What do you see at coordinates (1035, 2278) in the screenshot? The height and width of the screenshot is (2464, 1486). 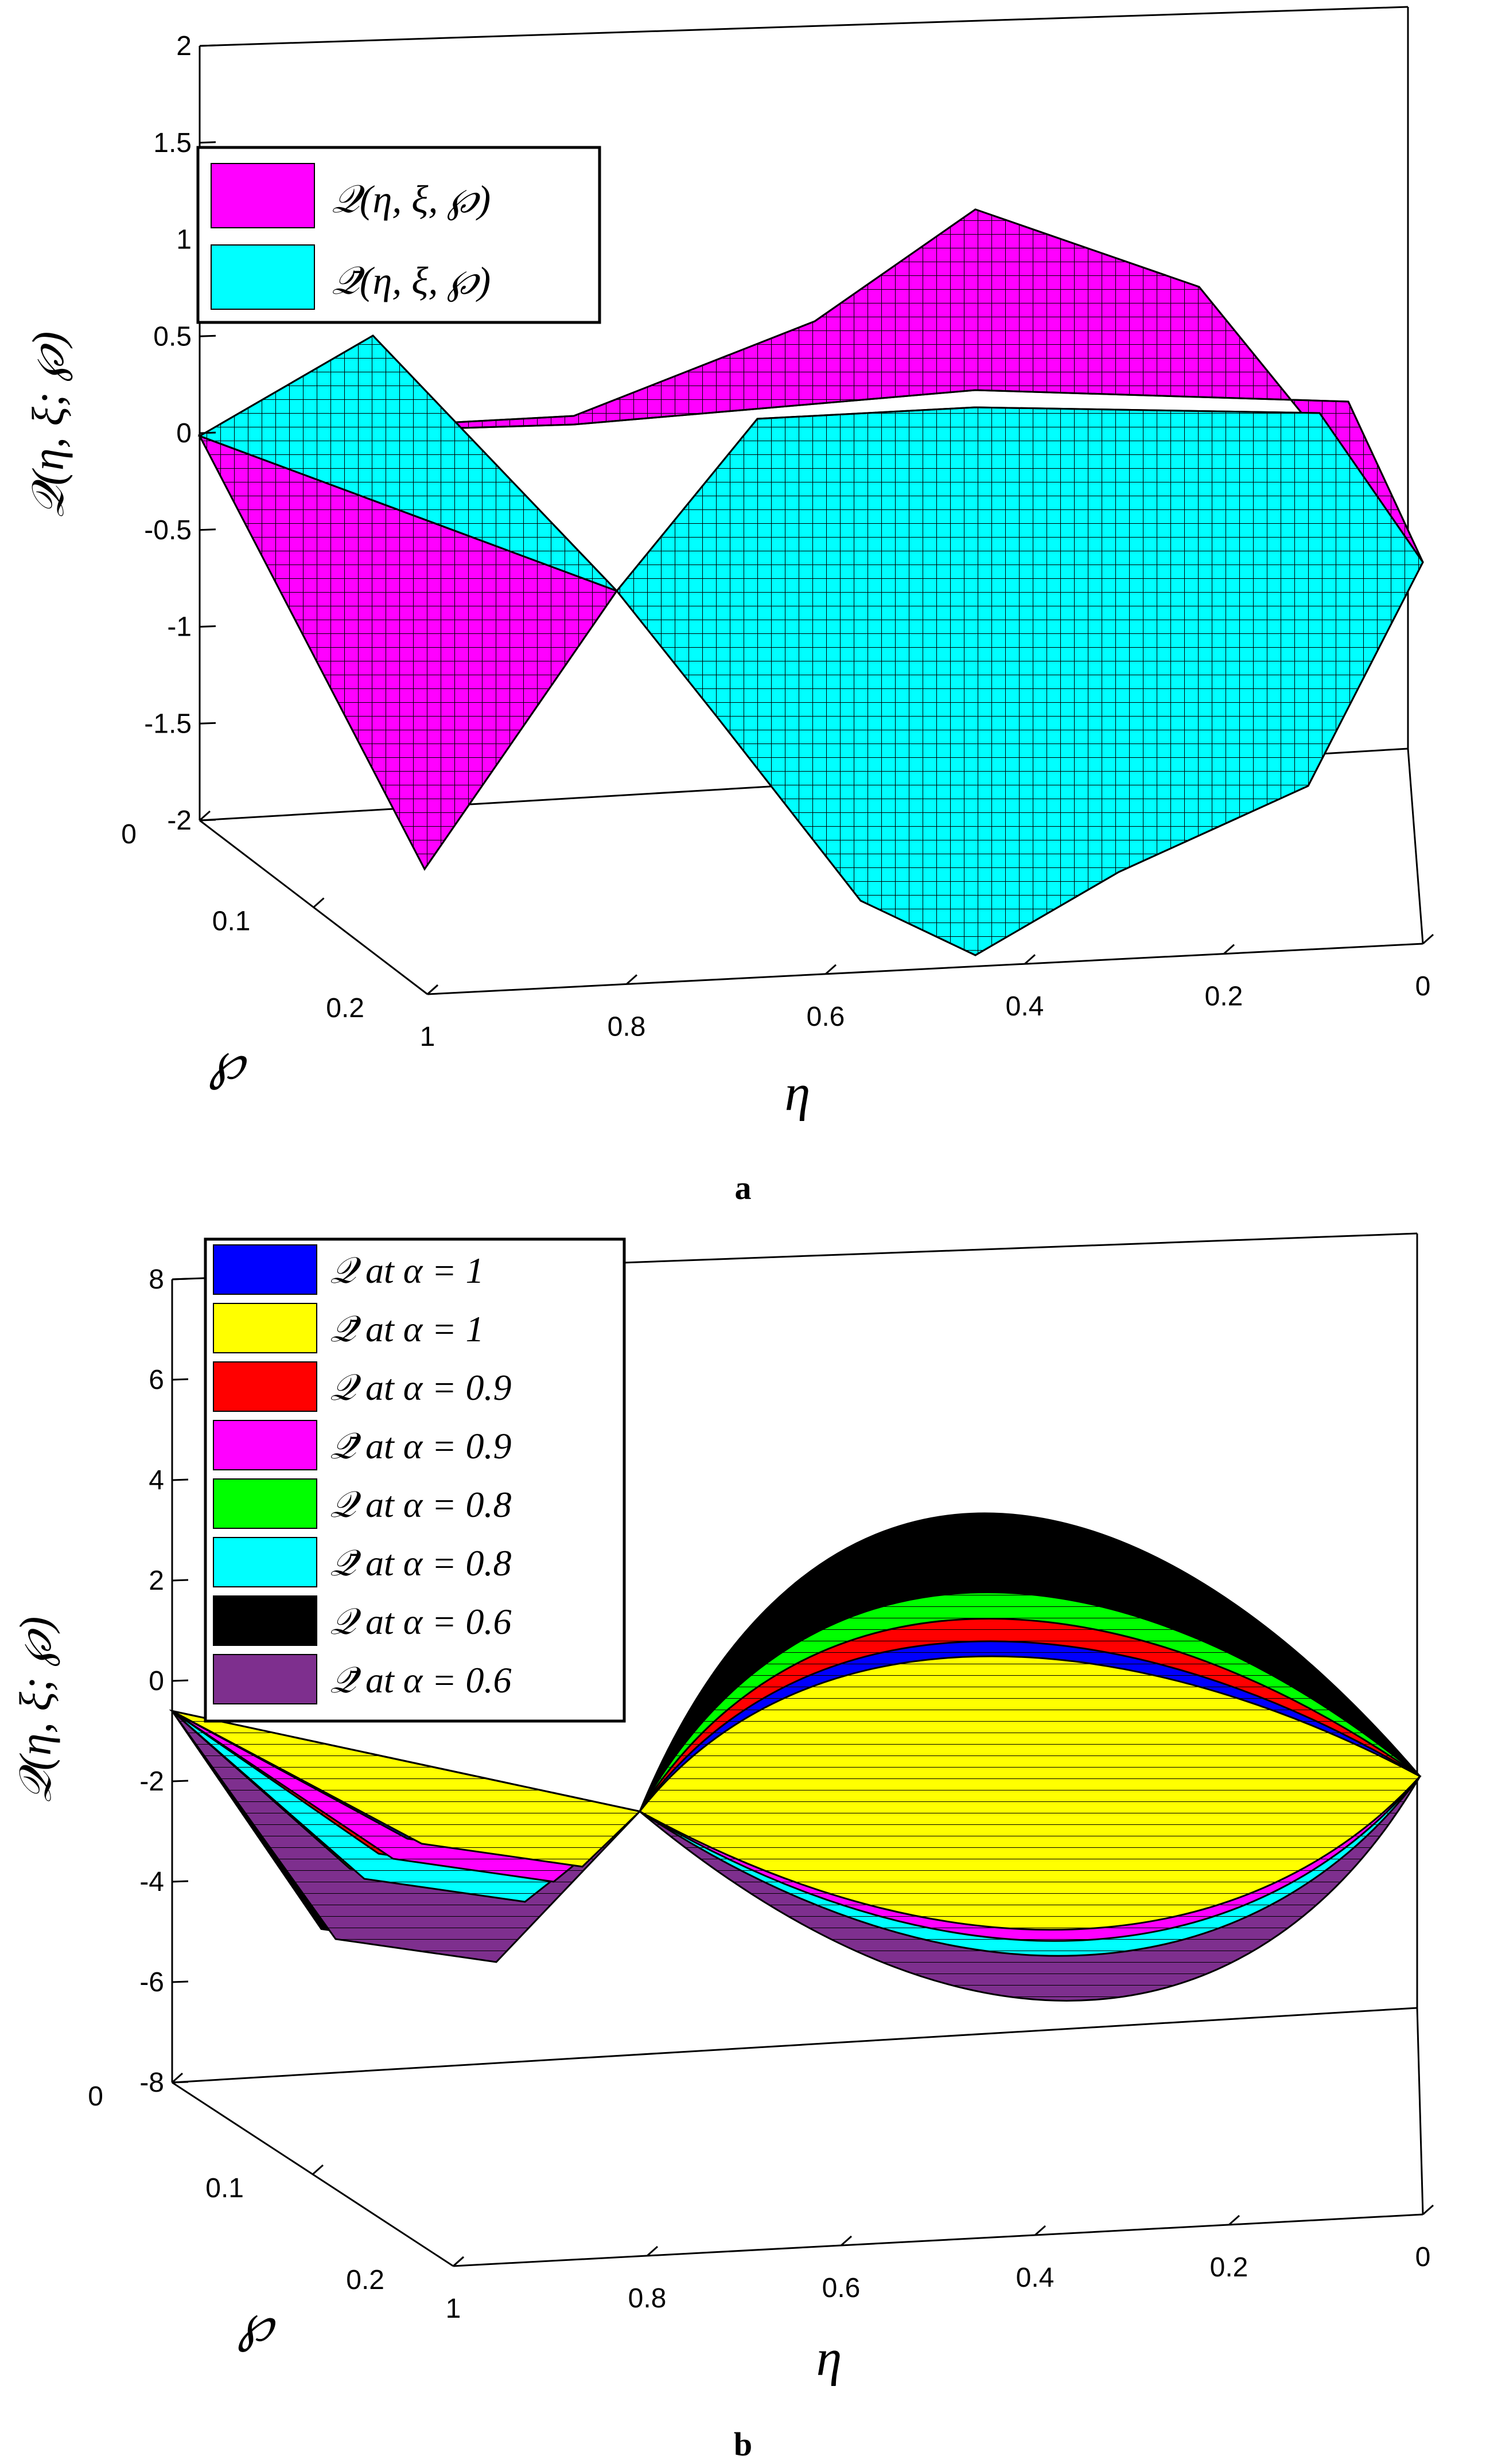 I see `x-axis-b-tick-label: 0.4` at bounding box center [1035, 2278].